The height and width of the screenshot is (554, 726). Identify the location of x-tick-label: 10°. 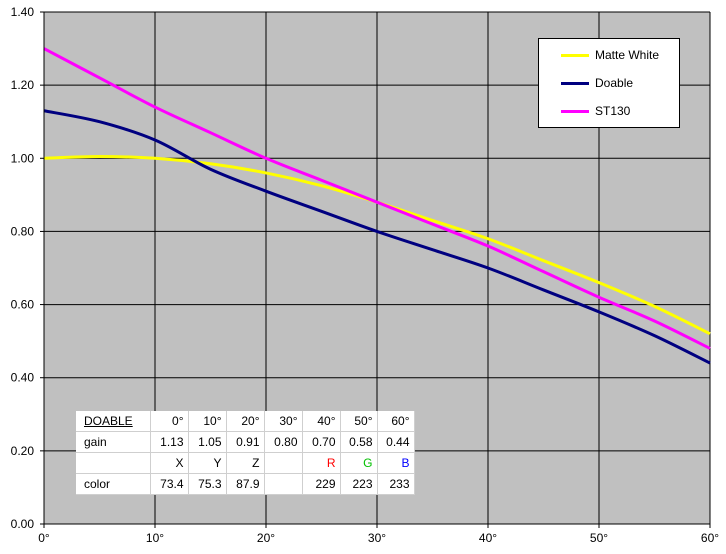
(155, 538).